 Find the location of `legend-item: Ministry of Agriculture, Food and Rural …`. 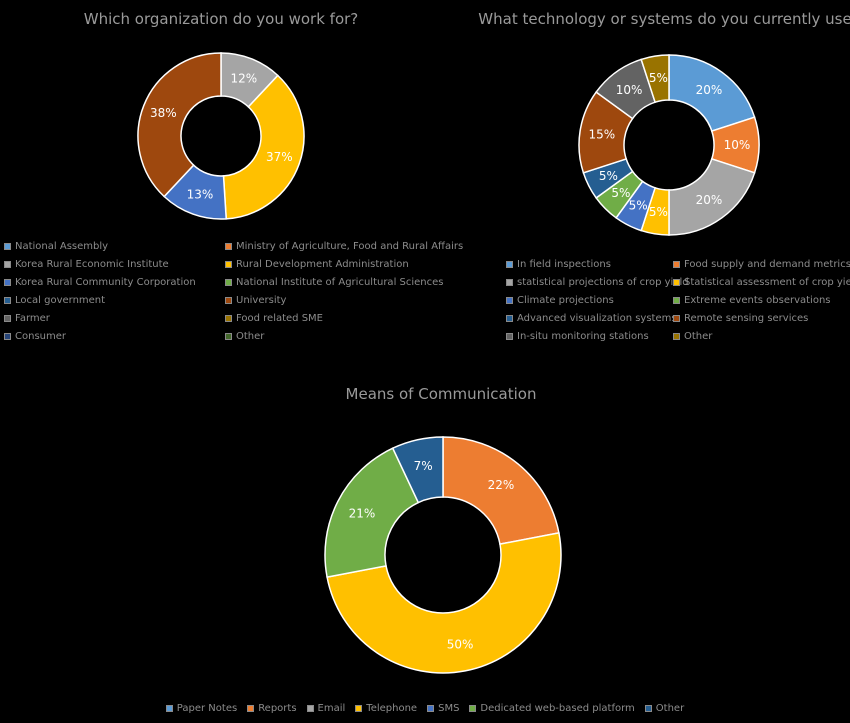

legend-item: Ministry of Agriculture, Food and Rural … is located at coordinates (344, 246).